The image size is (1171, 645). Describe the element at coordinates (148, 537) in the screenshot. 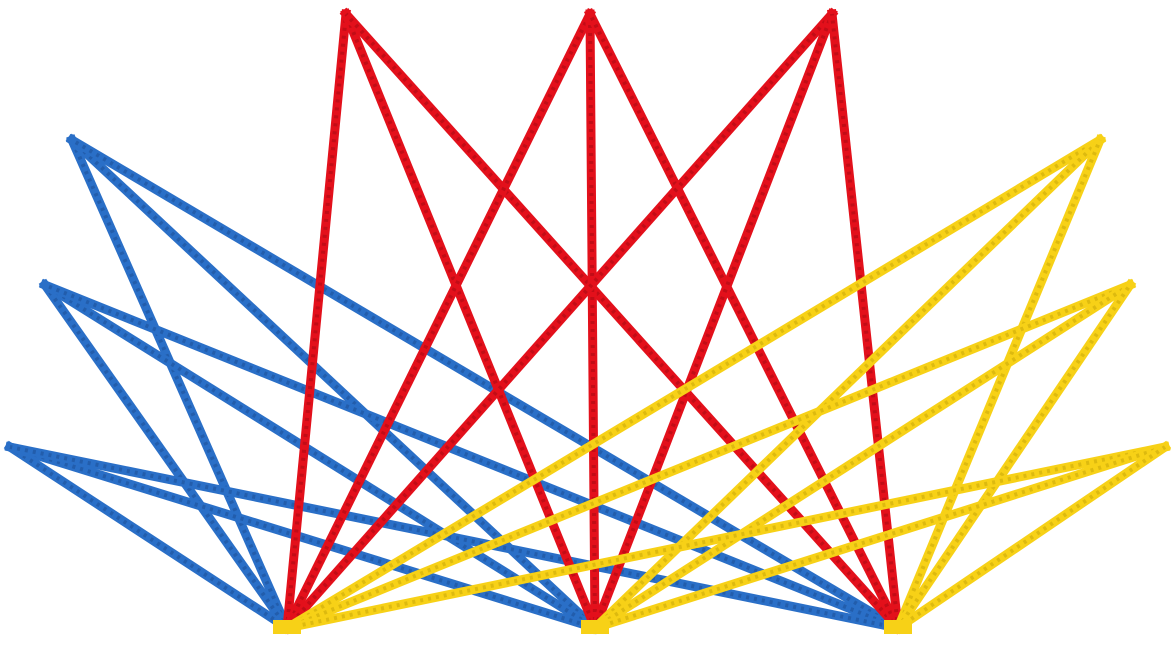

I see `blue-beam` at that location.